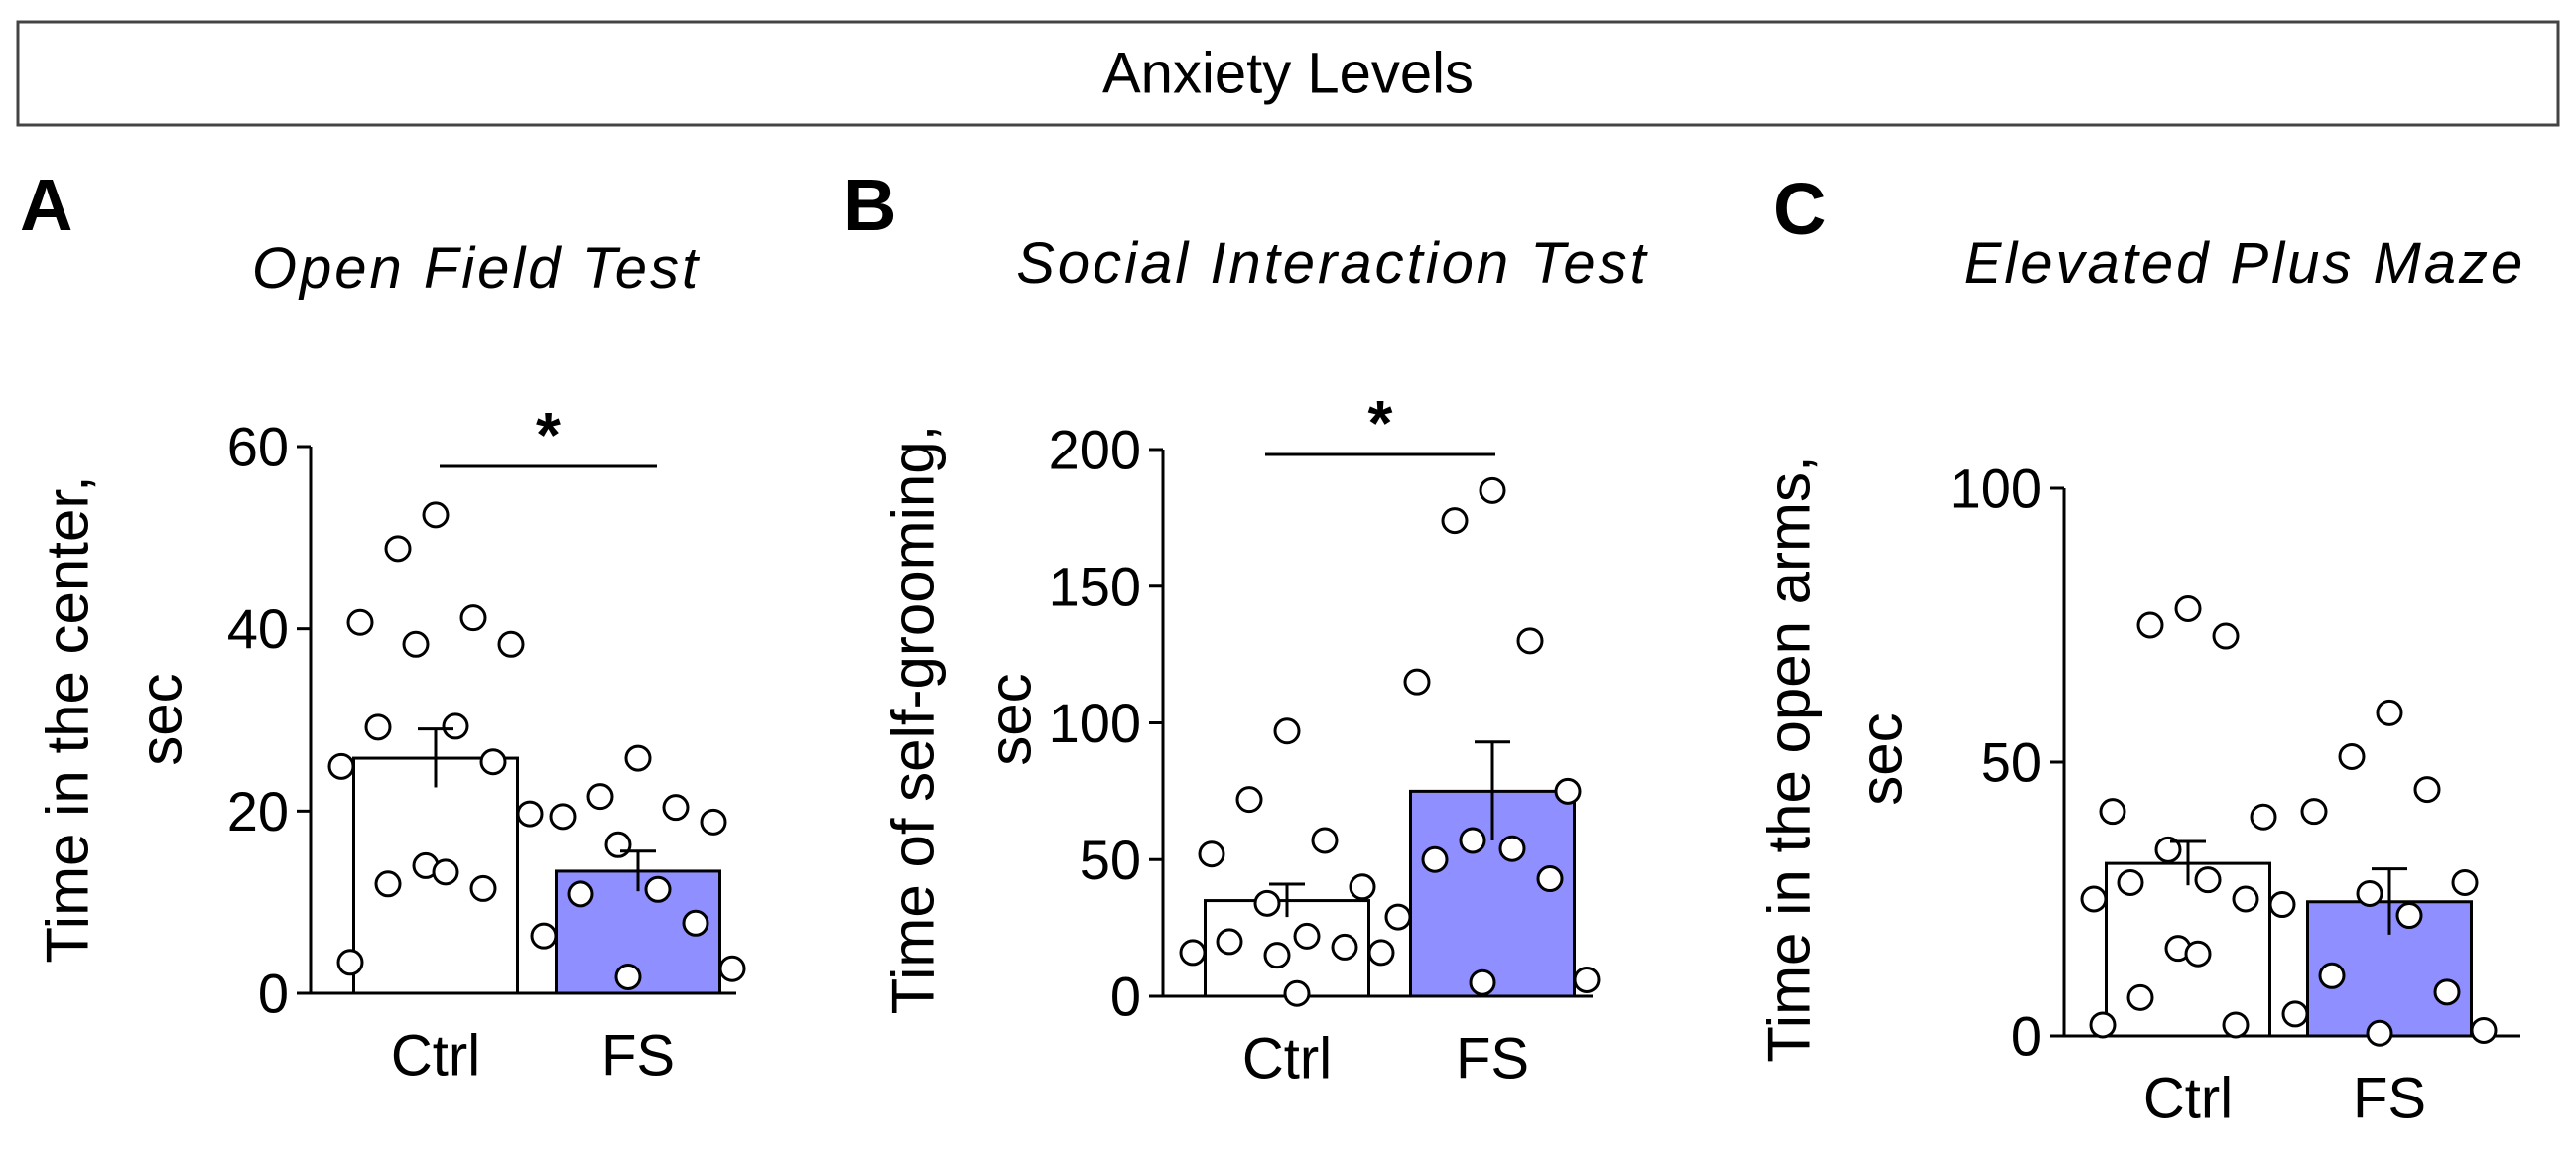  Describe the element at coordinates (1095, 586) in the screenshot. I see `y-tick-label: 150` at that location.